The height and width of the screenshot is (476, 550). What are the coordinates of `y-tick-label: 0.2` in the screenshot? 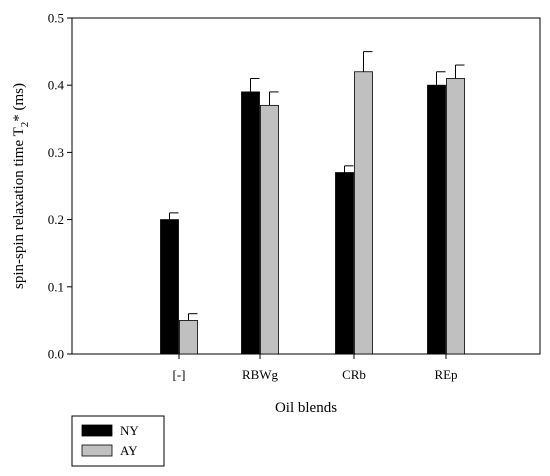 It's located at (56, 219).